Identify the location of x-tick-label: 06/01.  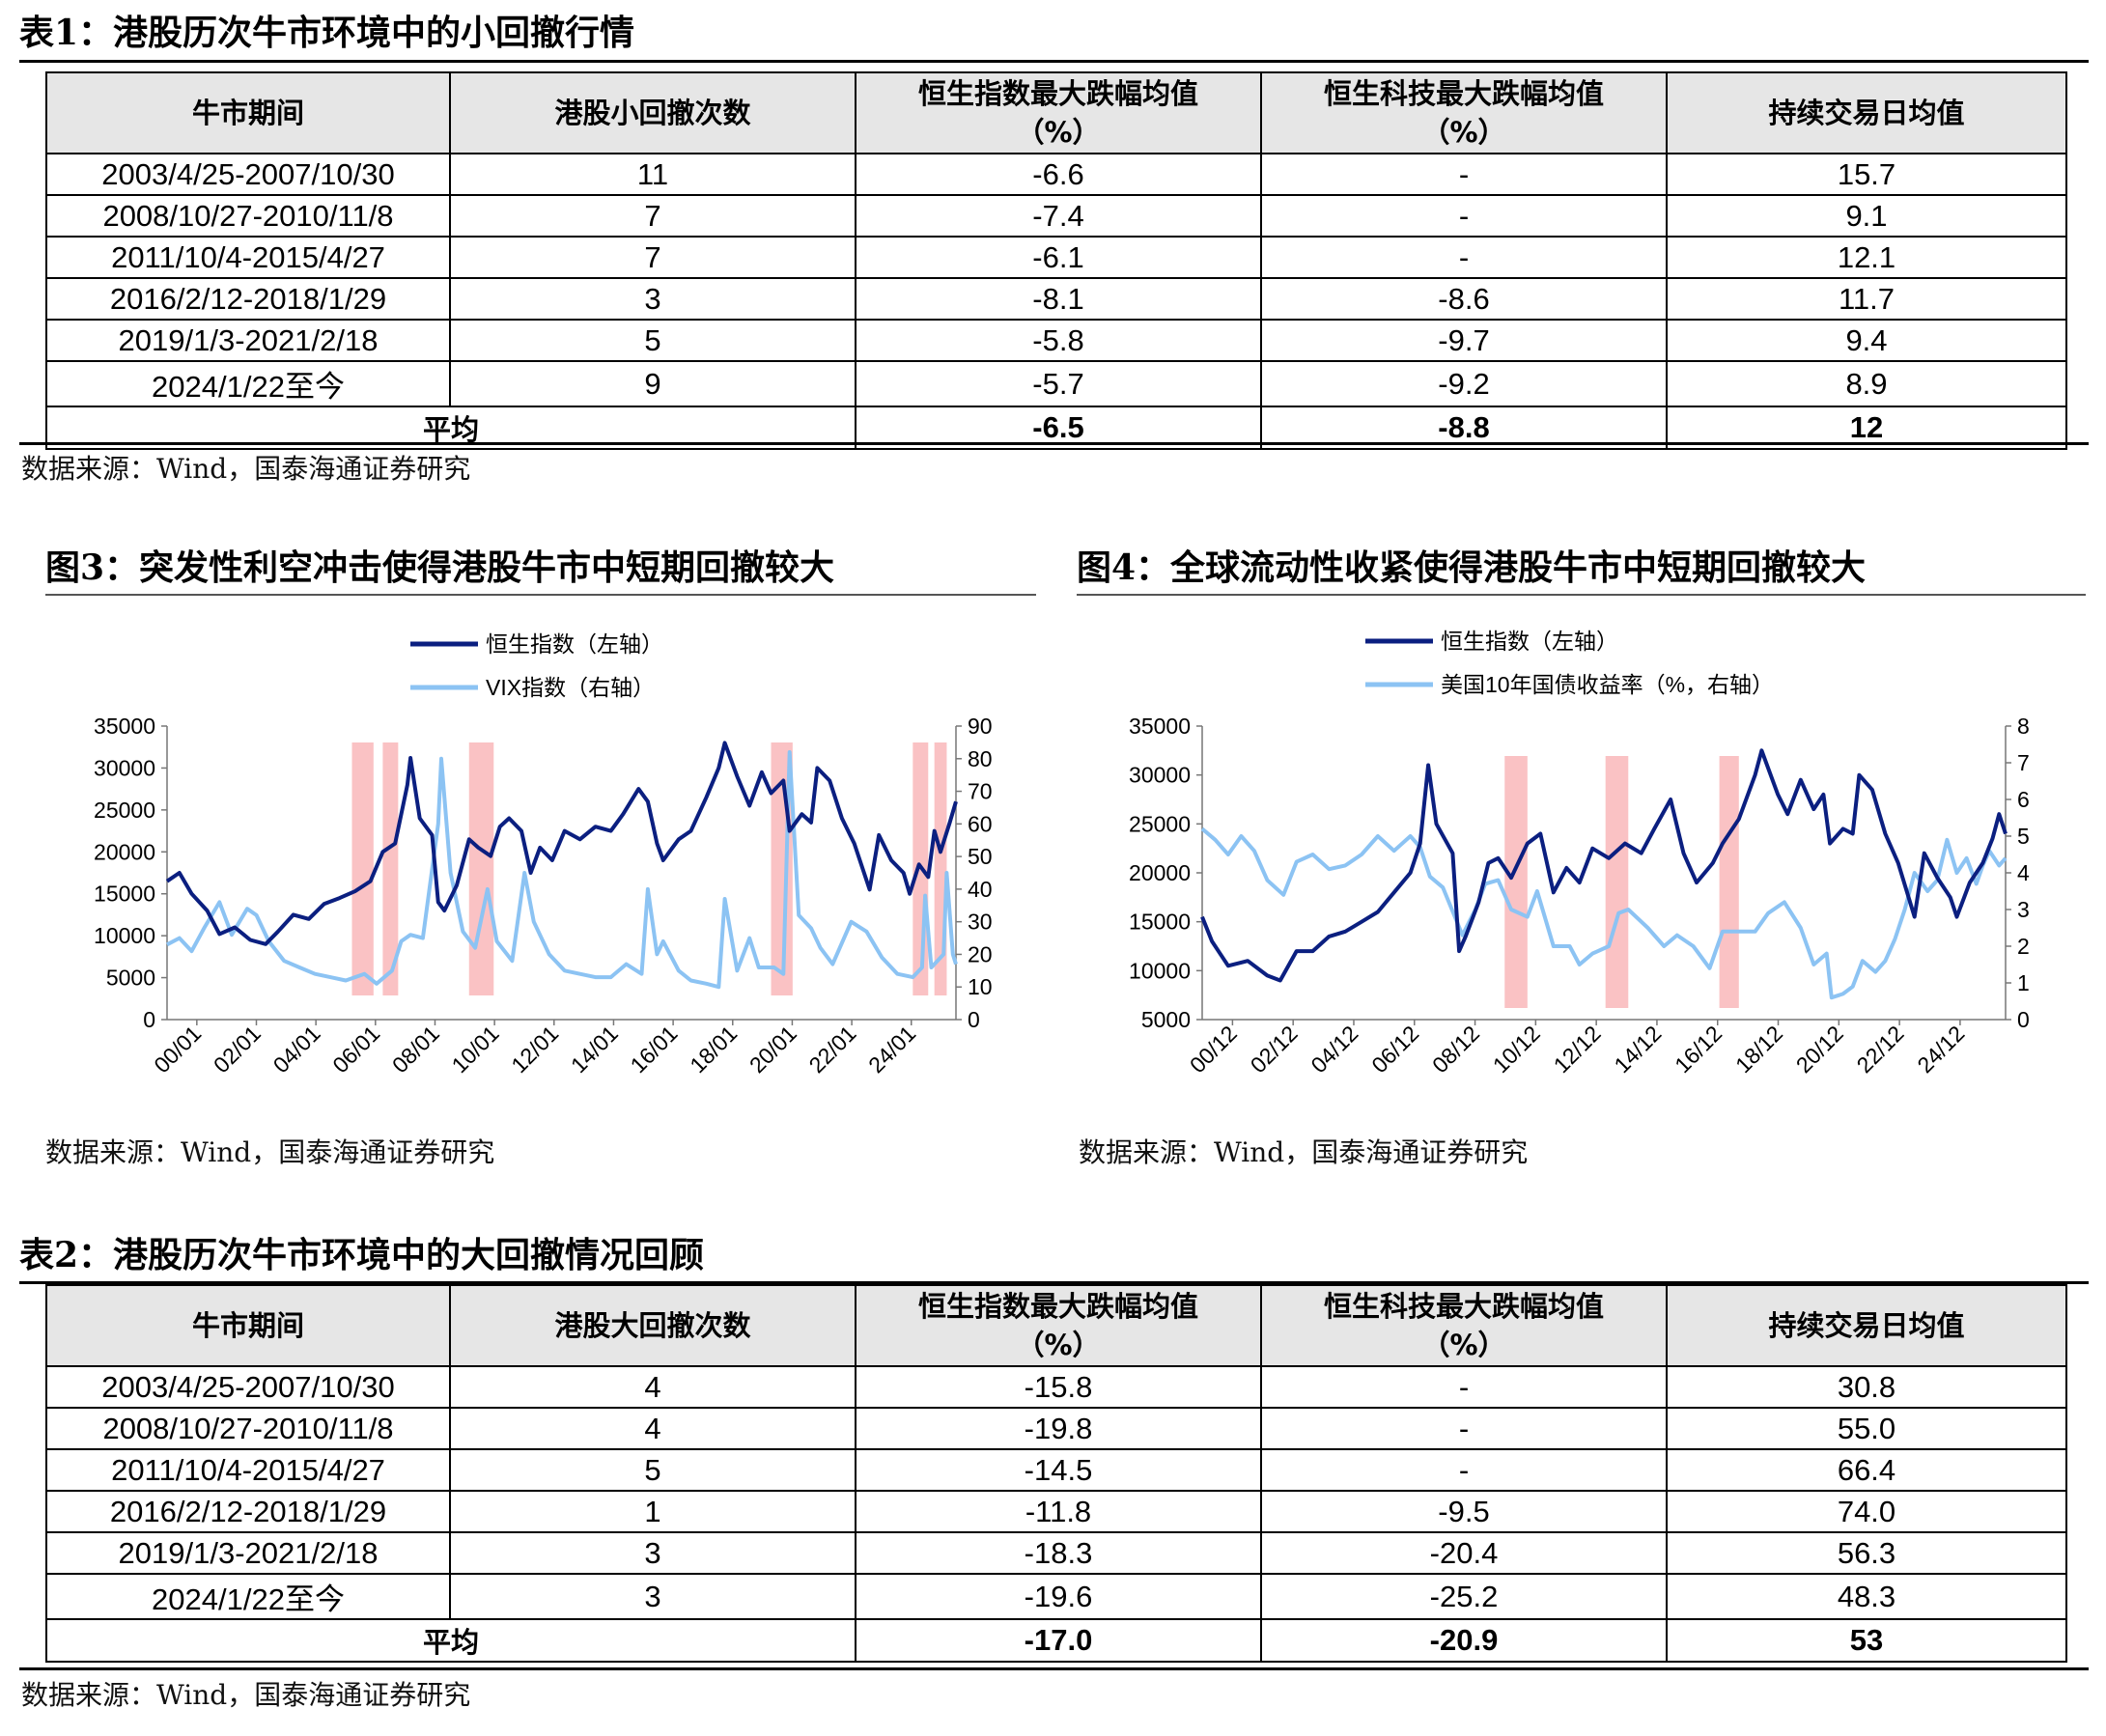
(355, 1049).